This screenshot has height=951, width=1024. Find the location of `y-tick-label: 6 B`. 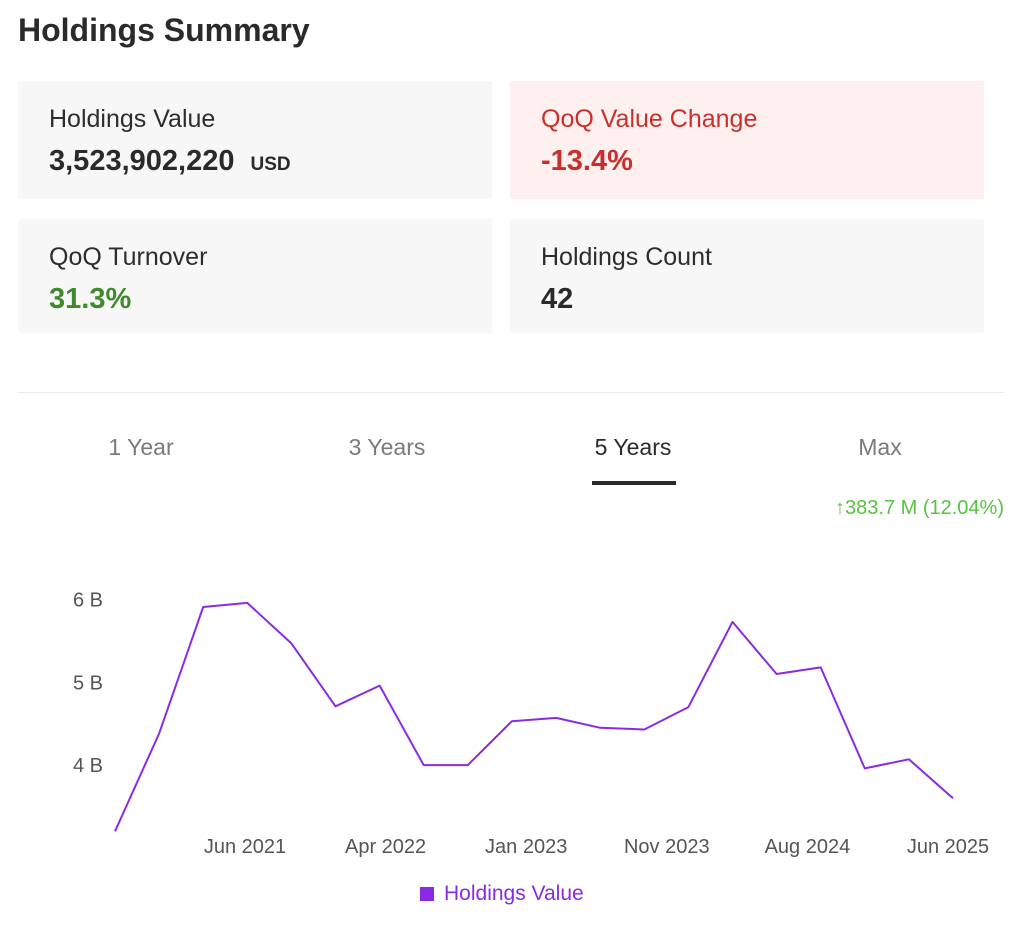

y-tick-label: 6 B is located at coordinates (88, 601).